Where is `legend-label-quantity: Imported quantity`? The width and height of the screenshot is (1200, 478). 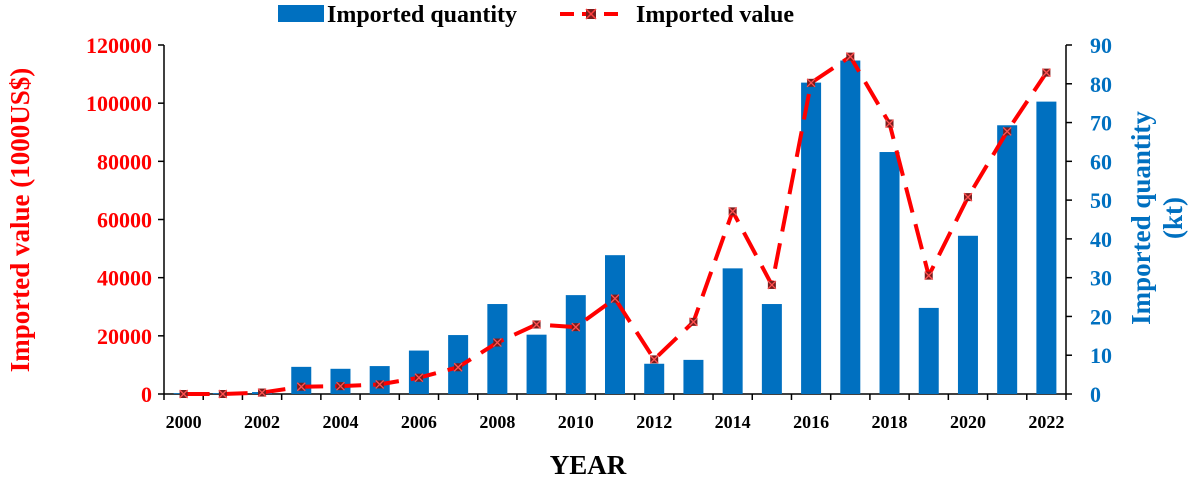
legend-label-quantity: Imported quantity is located at coordinates (422, 15).